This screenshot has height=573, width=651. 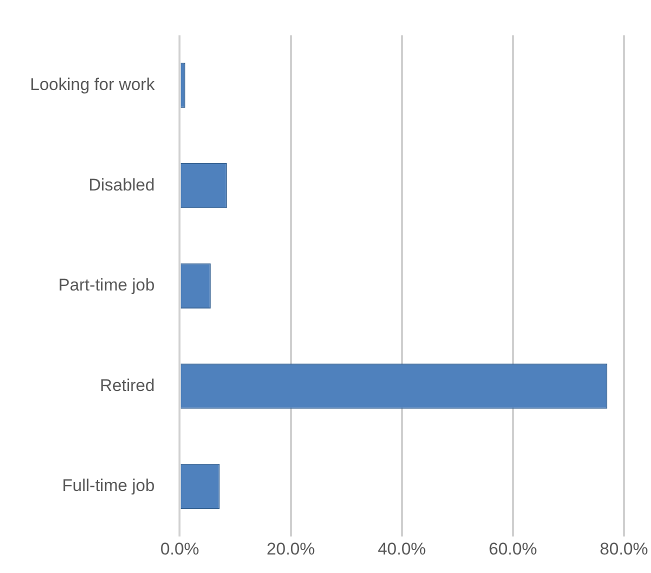 What do you see at coordinates (106, 285) in the screenshot?
I see `y-tick-label: Part-time job` at bounding box center [106, 285].